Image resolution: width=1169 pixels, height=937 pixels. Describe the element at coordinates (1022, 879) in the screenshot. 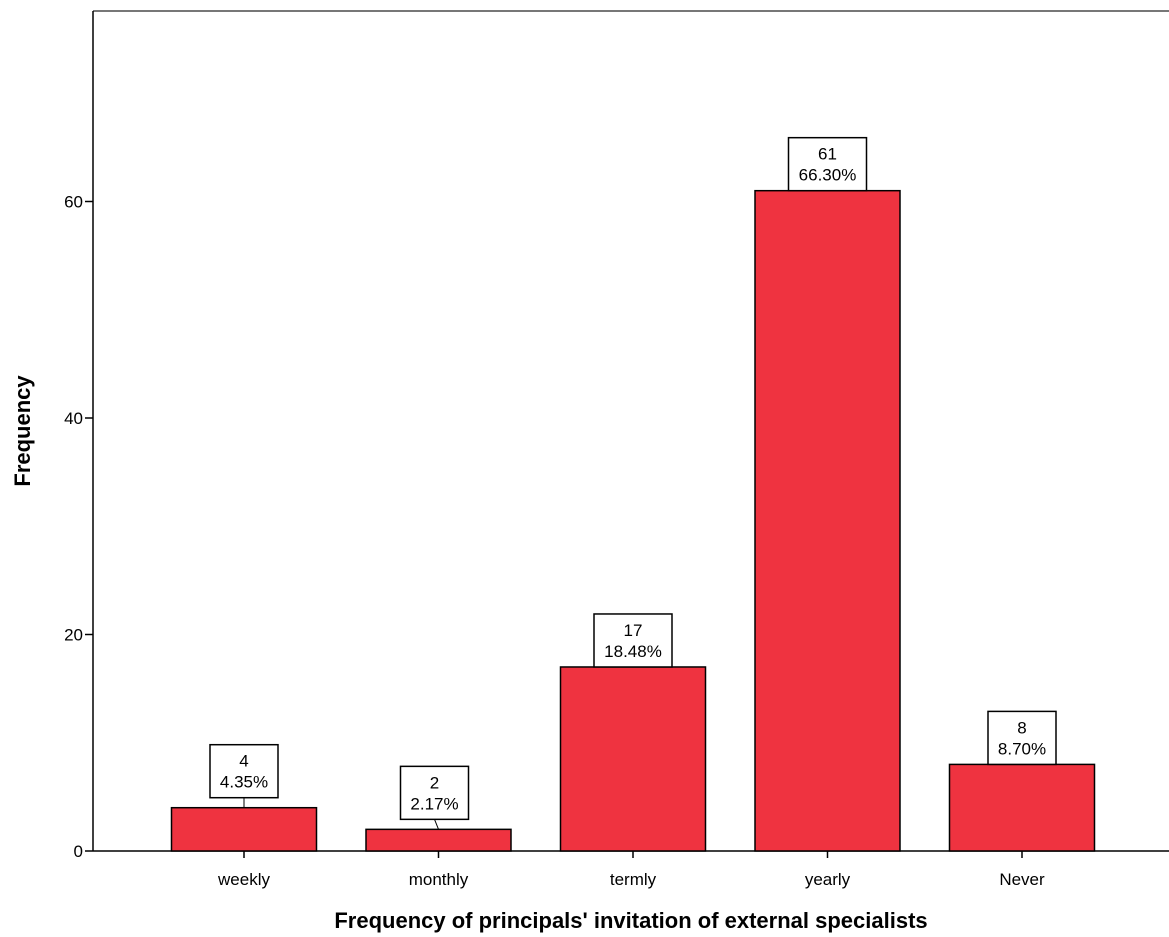

I see `x-tick-label-never: Never` at that location.